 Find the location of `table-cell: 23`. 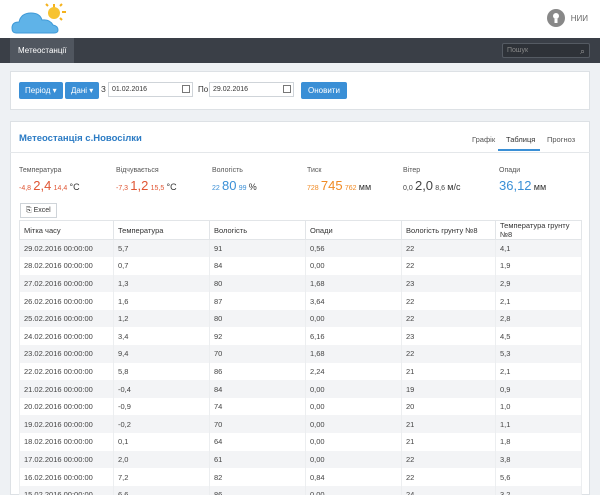

table-cell: 23 is located at coordinates (448, 283).